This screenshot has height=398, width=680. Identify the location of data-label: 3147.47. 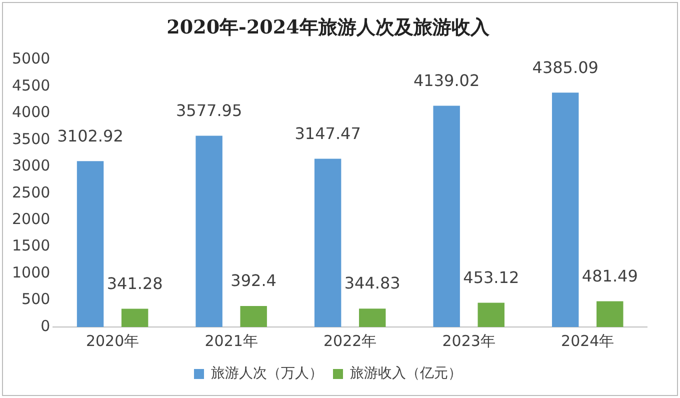
(327, 133).